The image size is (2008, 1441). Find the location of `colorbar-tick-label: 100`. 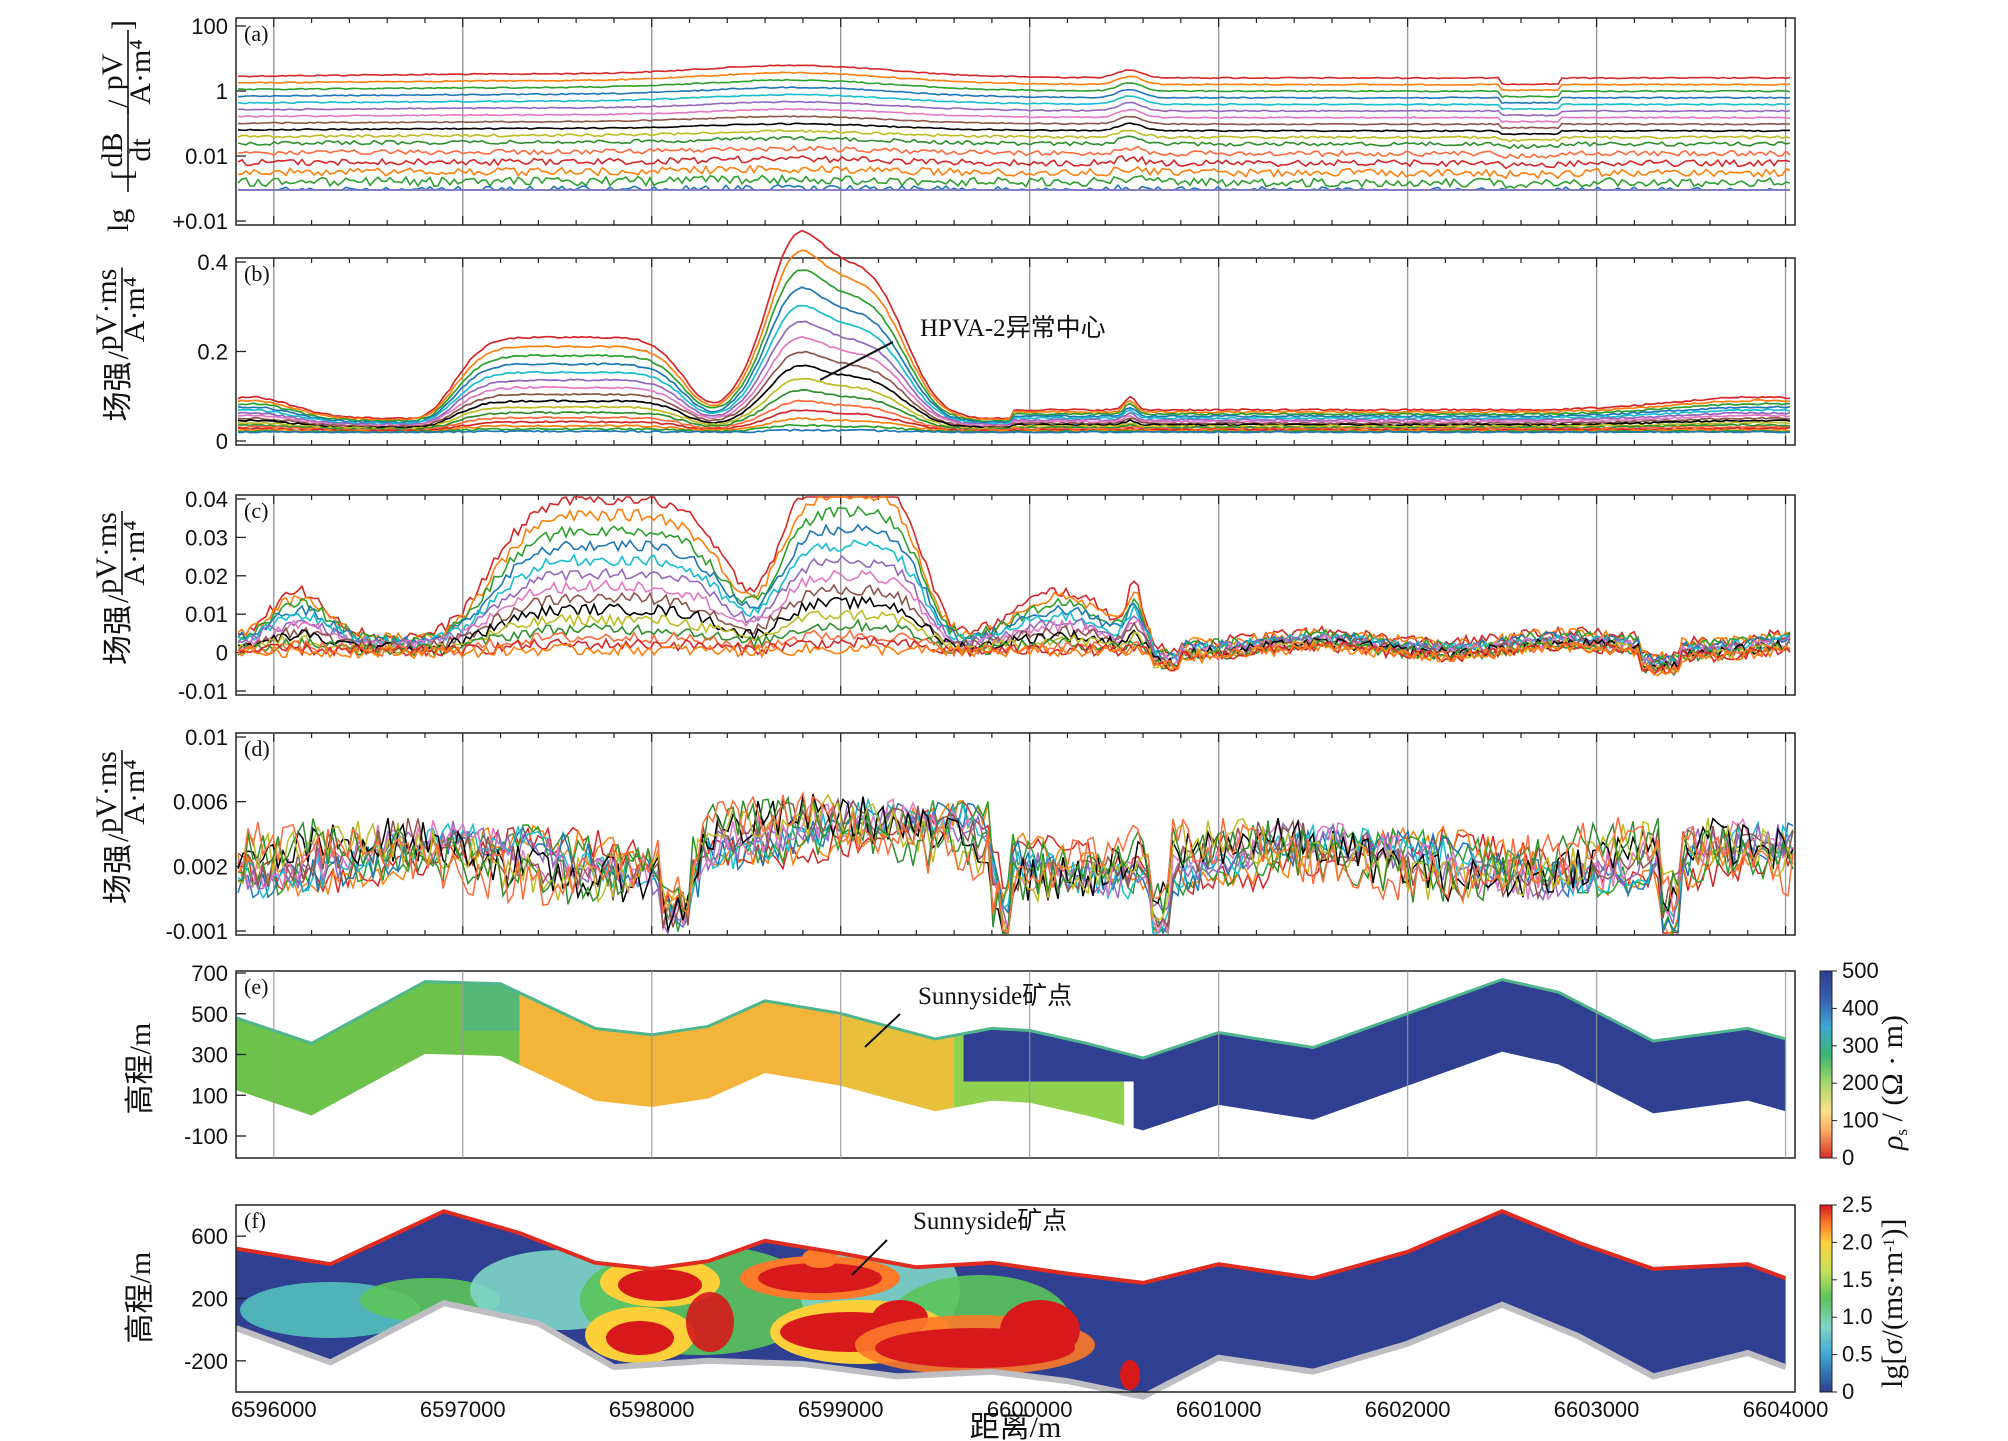

colorbar-tick-label: 100 is located at coordinates (1860, 1120).